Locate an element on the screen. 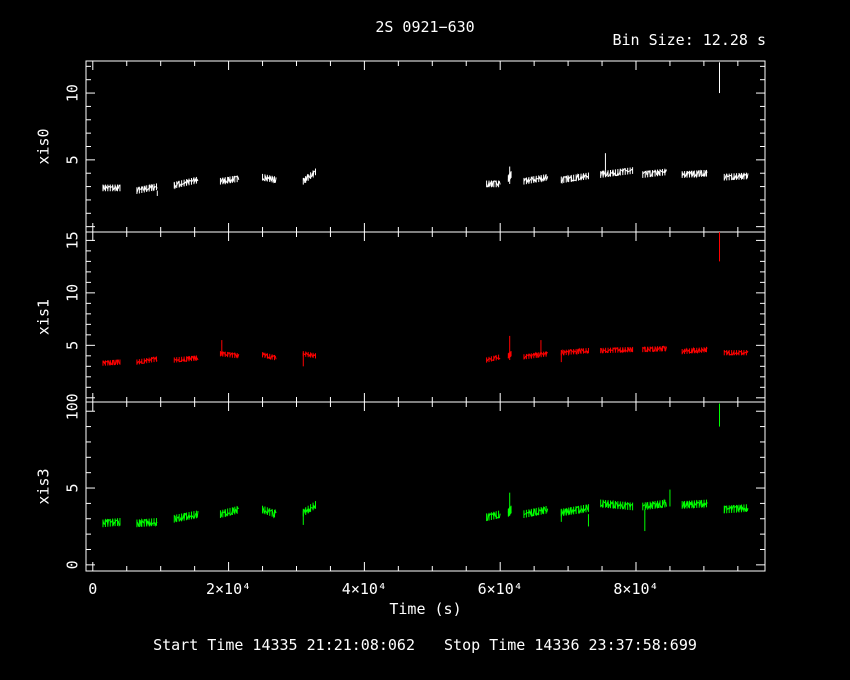 The width and height of the screenshot is (850, 680). x-tick-label: 0 is located at coordinates (92, 589).